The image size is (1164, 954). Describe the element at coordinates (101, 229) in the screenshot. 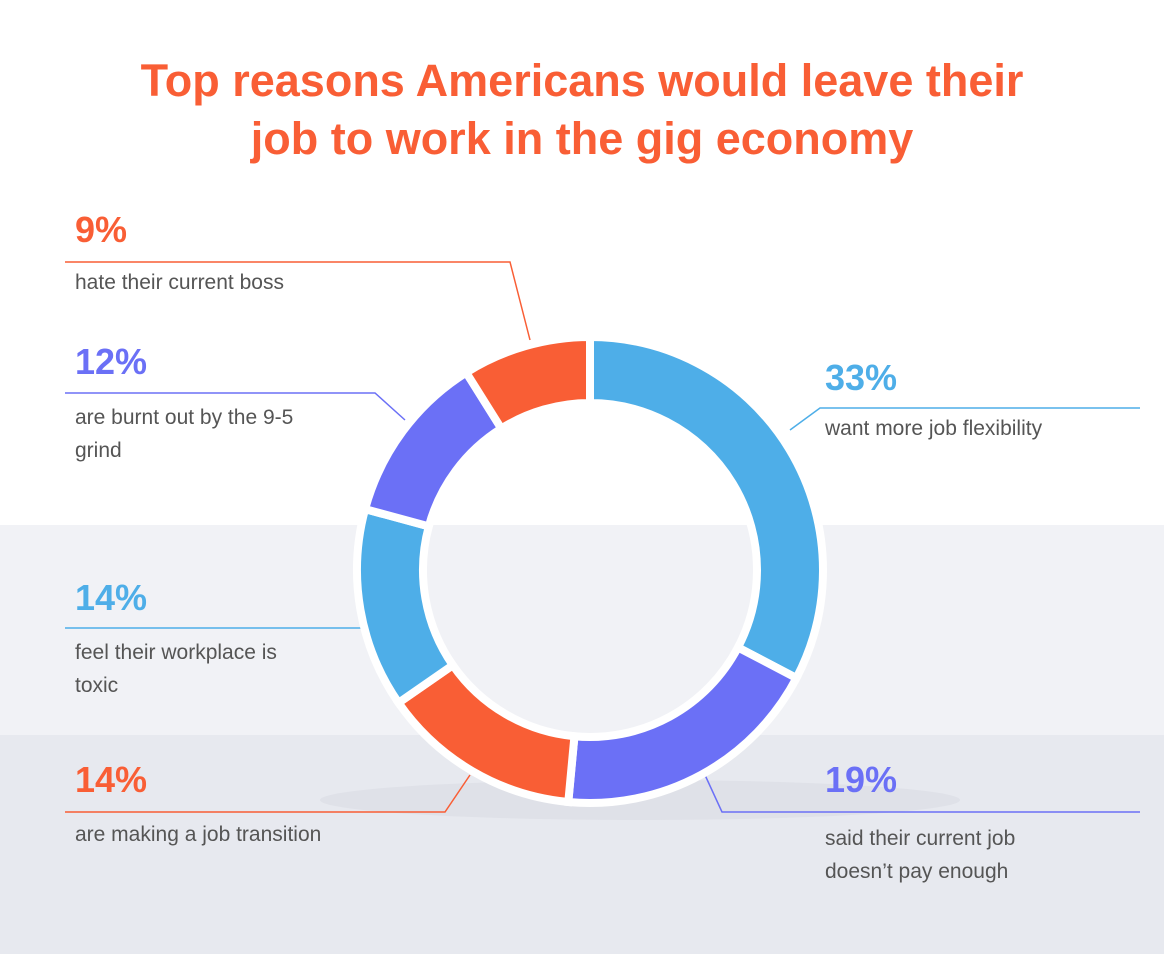

I see `value-label: 9%` at that location.